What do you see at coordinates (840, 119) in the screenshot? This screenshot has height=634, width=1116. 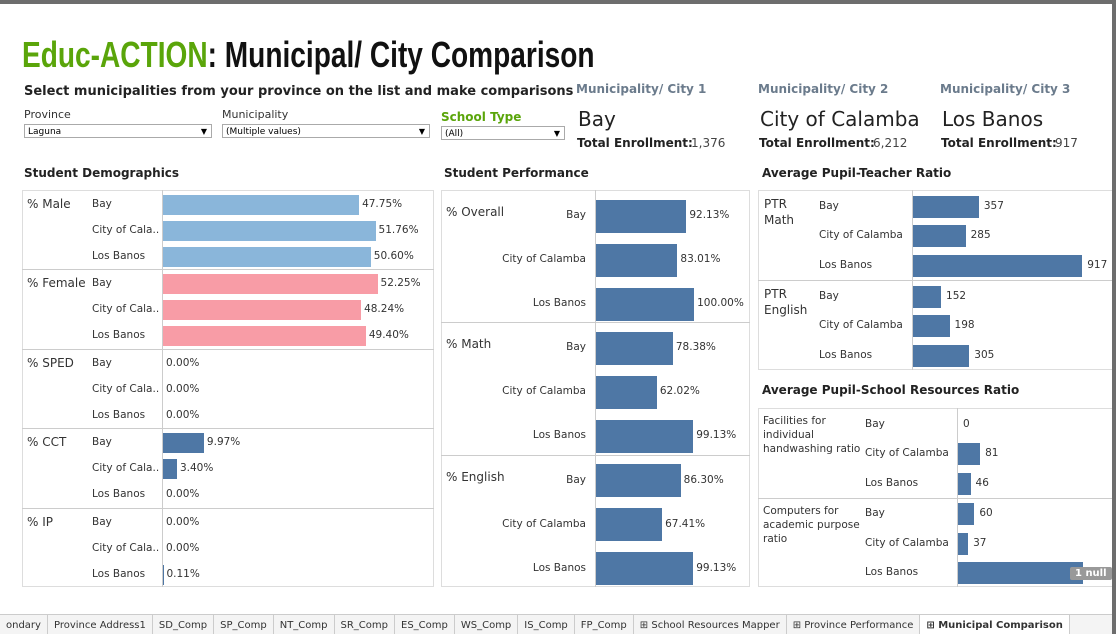 I see `city-name: City of Calamba` at bounding box center [840, 119].